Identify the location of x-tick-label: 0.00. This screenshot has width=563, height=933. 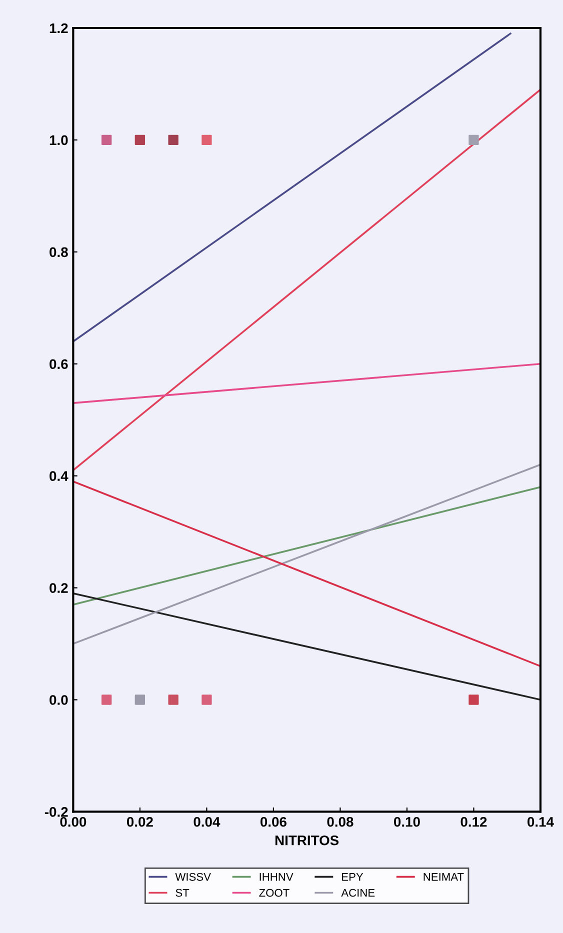
(73, 821).